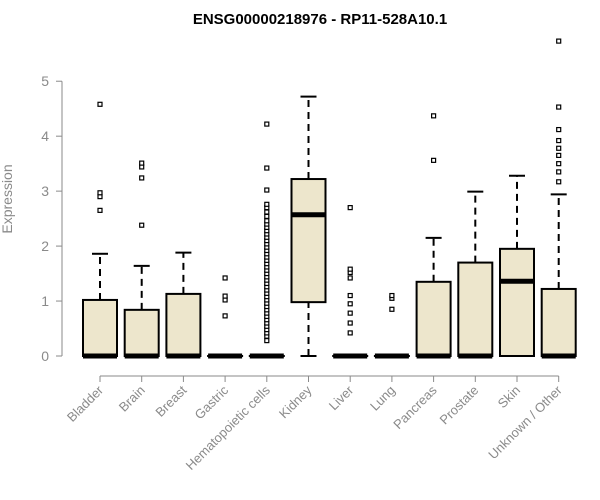 This screenshot has height=500, width=600. What do you see at coordinates (45, 136) in the screenshot?
I see `y-tick-label: 4` at bounding box center [45, 136].